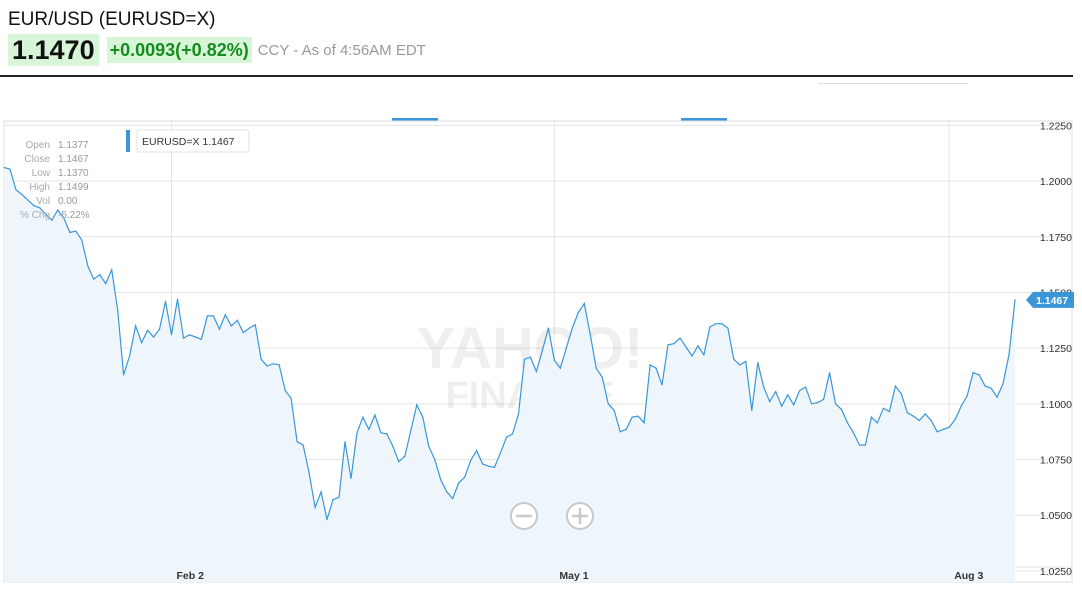 The width and height of the screenshot is (1082, 602). What do you see at coordinates (68, 201) in the screenshot?
I see `ohlc-value: 0.00` at bounding box center [68, 201].